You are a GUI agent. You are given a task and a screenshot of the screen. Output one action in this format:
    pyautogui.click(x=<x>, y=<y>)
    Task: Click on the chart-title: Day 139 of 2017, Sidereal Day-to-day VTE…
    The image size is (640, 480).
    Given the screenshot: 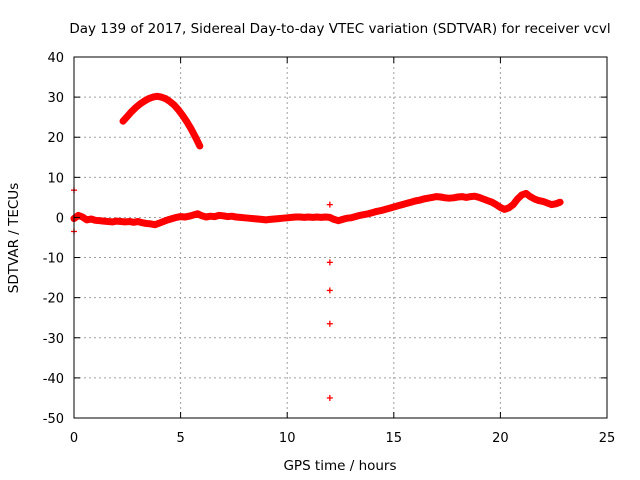 What is the action you would take?
    pyautogui.click(x=339, y=29)
    